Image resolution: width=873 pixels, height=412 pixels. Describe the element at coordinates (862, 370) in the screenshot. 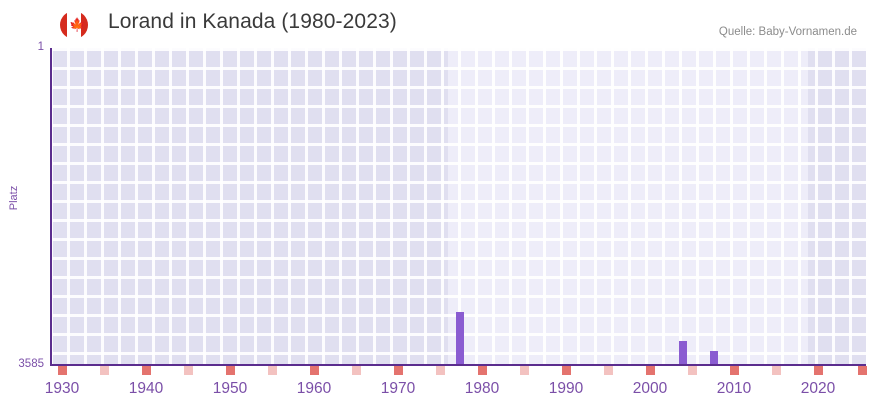

I see `x-tick-2023` at that location.